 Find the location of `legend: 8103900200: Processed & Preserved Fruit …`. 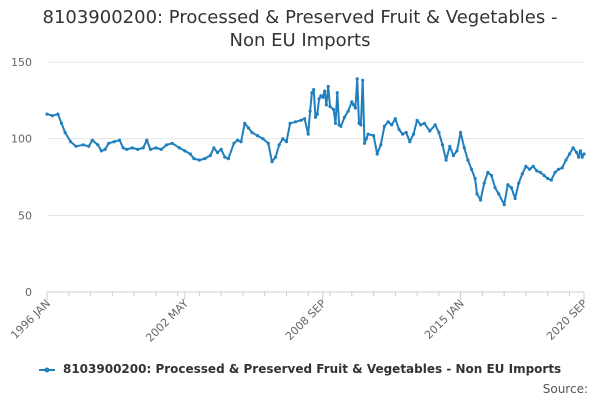

legend: 8103900200: Processed & Preserved Fruit … is located at coordinates (300, 369).